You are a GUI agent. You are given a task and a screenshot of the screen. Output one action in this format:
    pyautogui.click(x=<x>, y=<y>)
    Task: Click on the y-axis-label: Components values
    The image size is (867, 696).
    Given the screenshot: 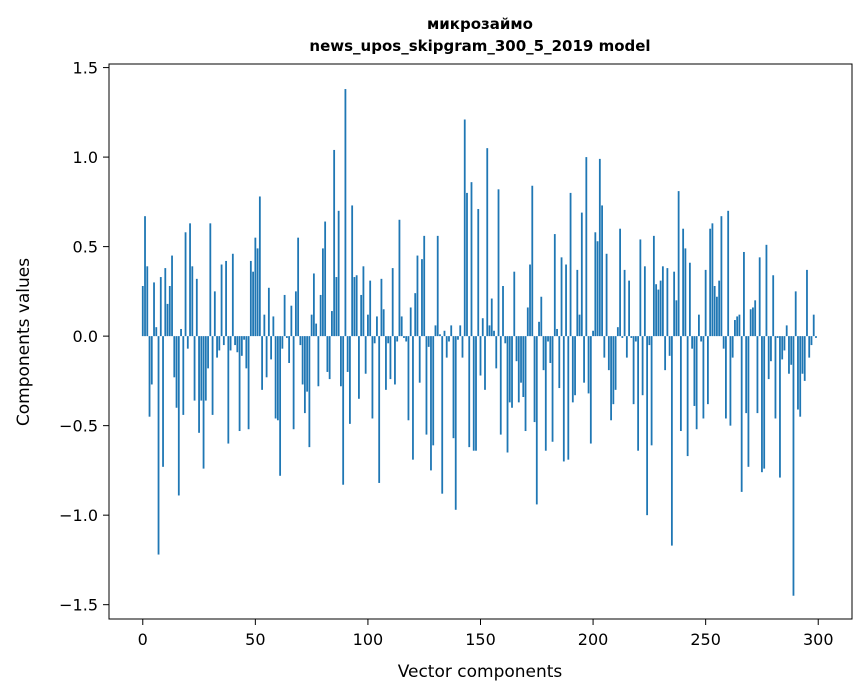 What is the action you would take?
    pyautogui.click(x=24, y=342)
    